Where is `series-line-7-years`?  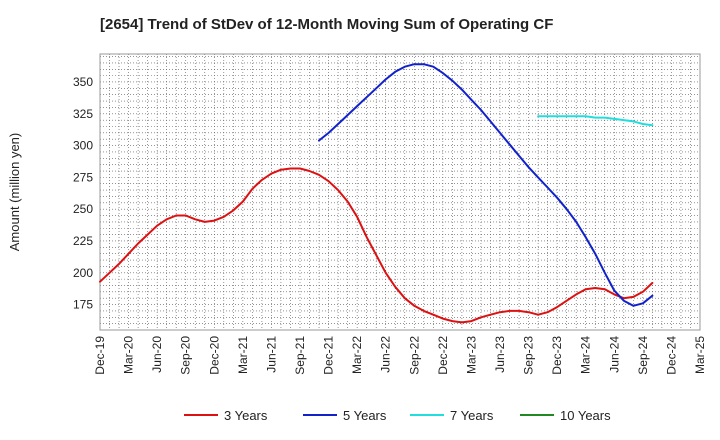
series-line-7-years is located at coordinates (595, 121).